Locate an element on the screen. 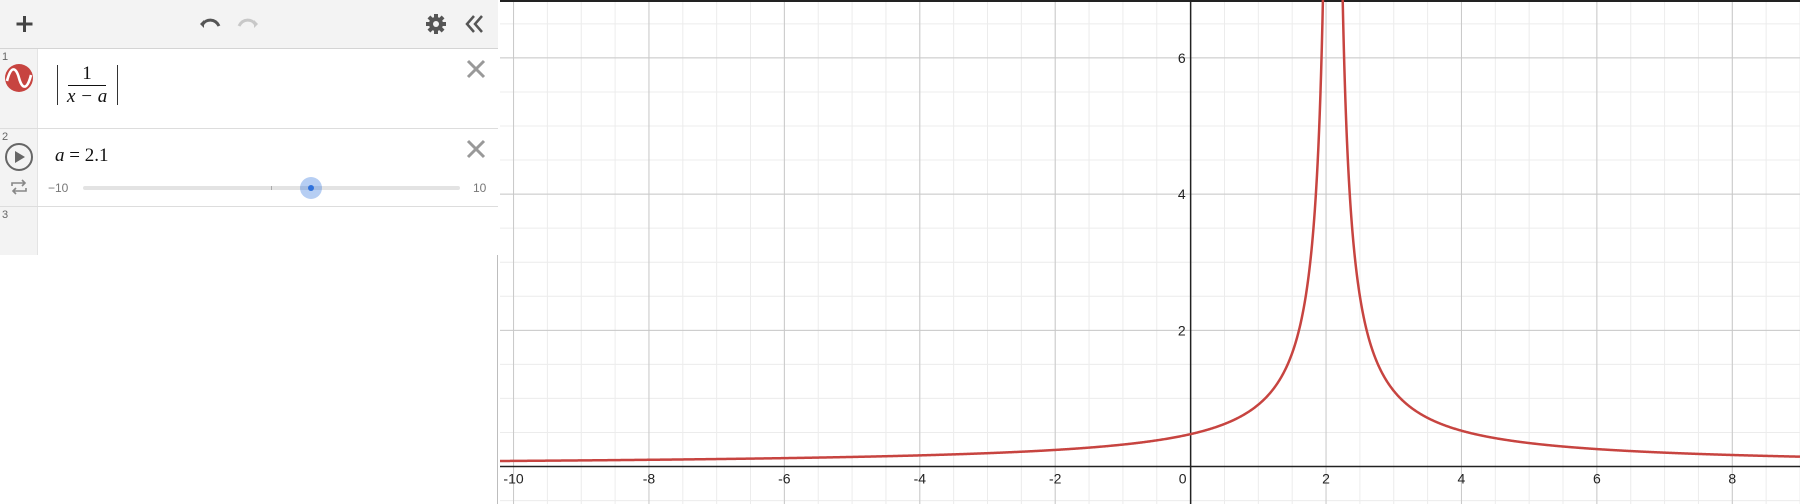 The width and height of the screenshot is (1800, 504). play-icon is located at coordinates (19, 157).